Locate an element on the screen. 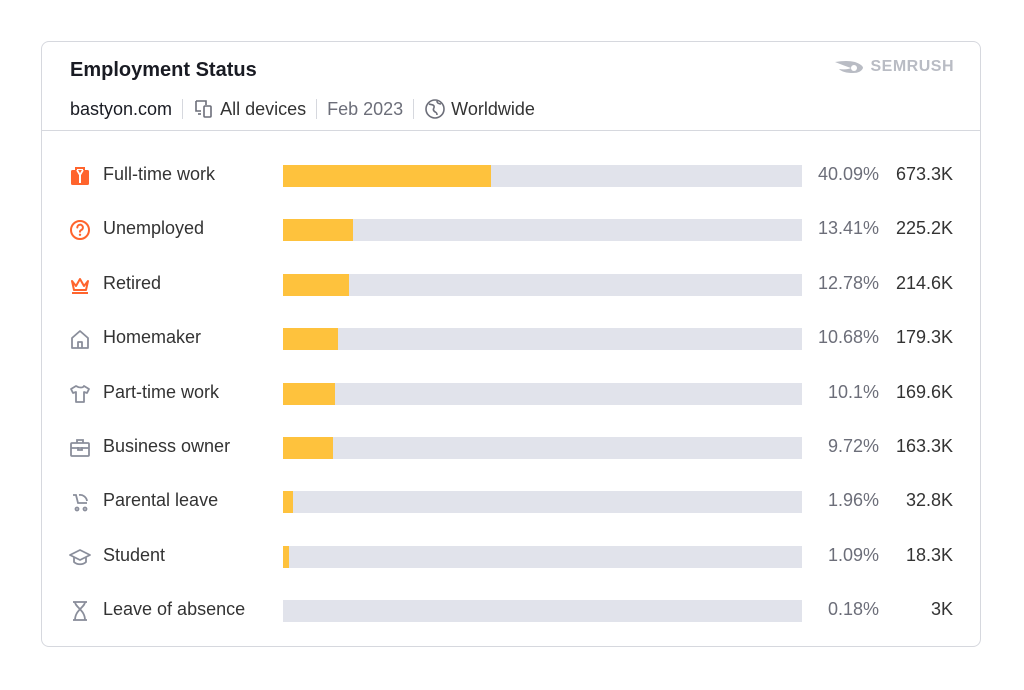 This screenshot has height=690, width=1024. semrush-logo: SEMRUSH is located at coordinates (893, 67).